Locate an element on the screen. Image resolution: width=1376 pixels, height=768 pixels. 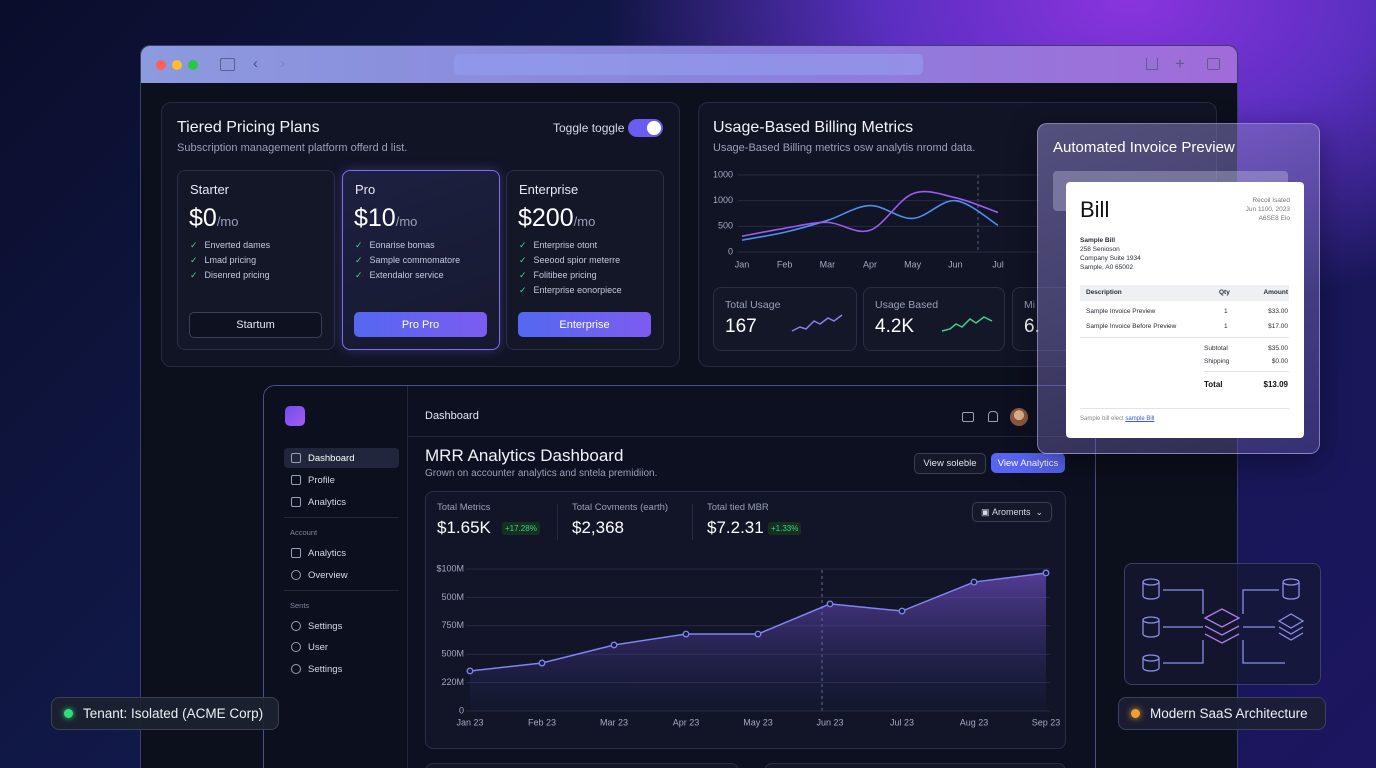
metric-change: +1.33% is located at coordinates (785, 529).